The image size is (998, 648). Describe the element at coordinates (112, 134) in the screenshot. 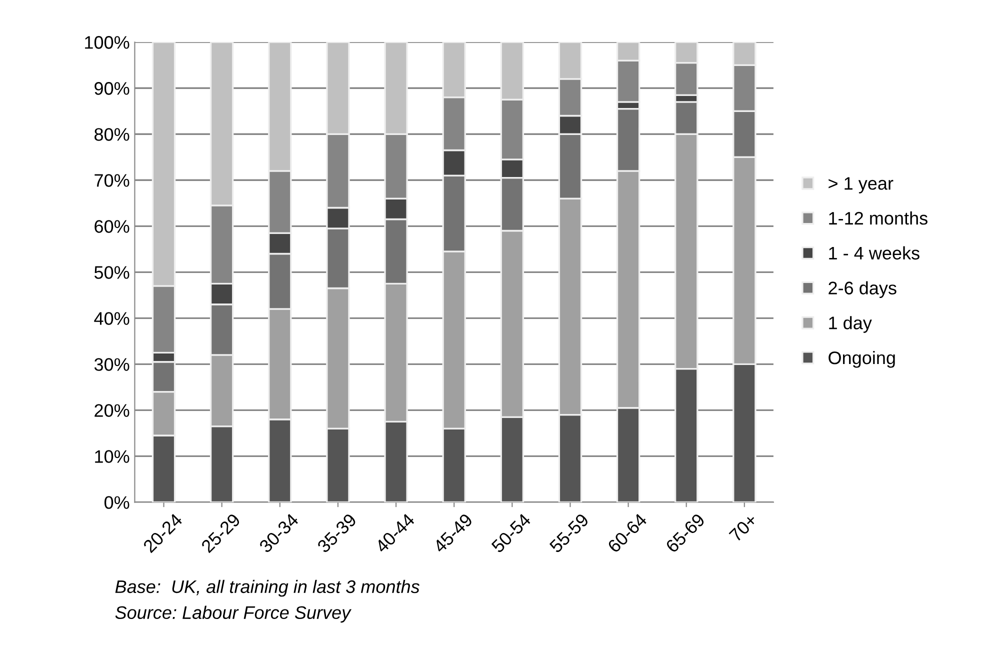

I see `y-tick-label: 80%` at that location.